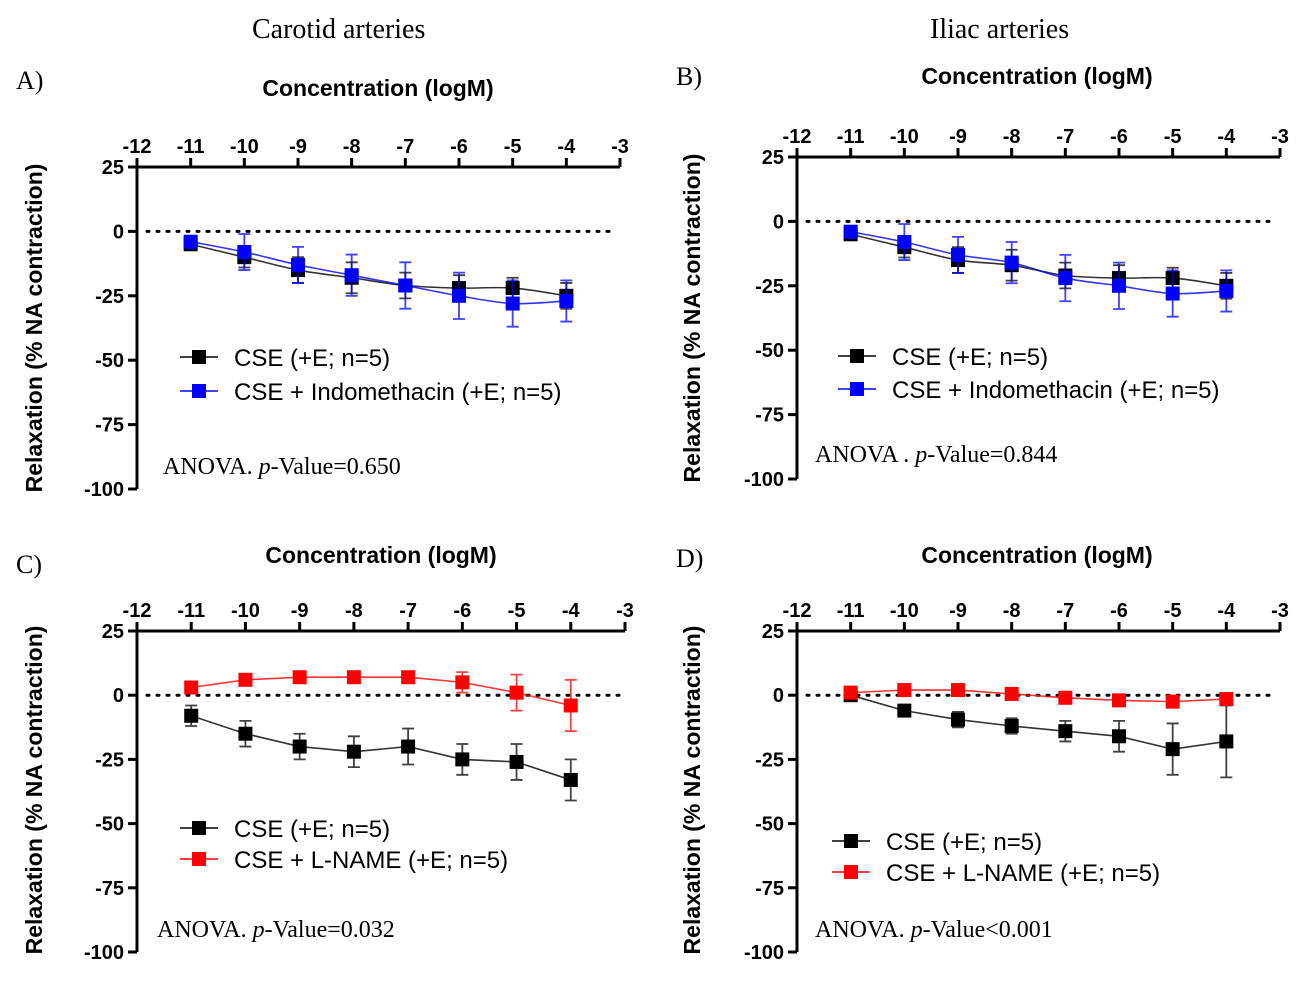 The width and height of the screenshot is (1307, 1000). What do you see at coordinates (1000, 29) in the screenshot?
I see `column-title-iliac: Iliac arteries` at bounding box center [1000, 29].